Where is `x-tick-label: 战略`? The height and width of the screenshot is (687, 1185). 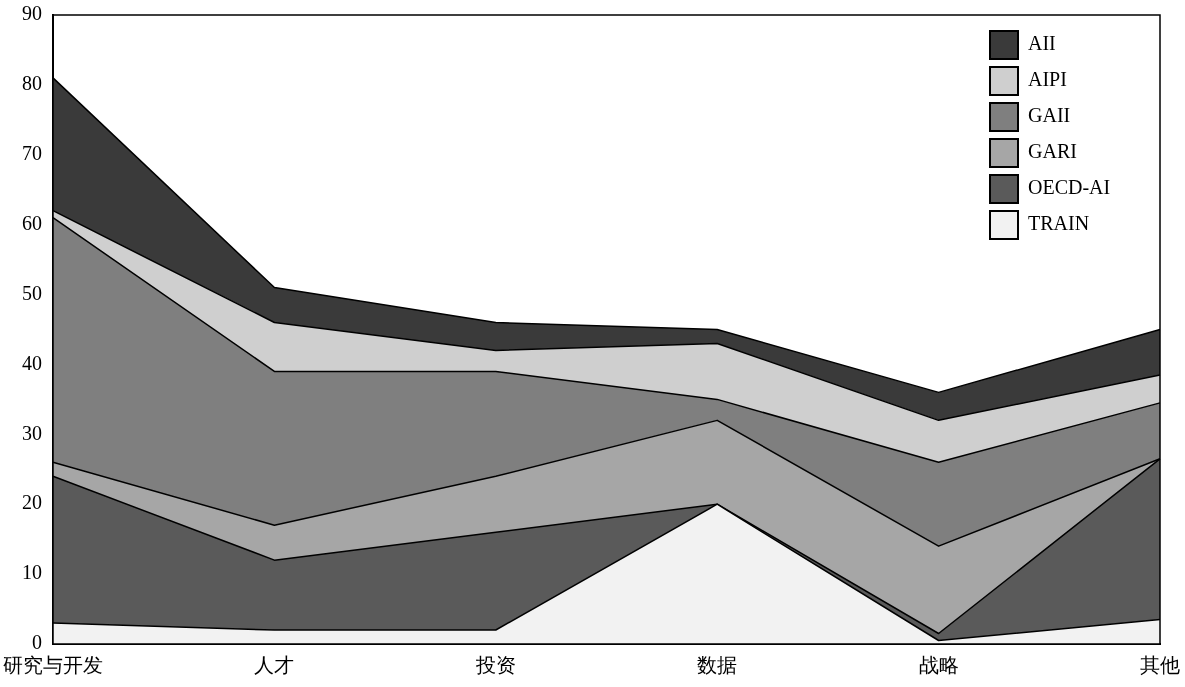
x-tick-label: 战略 is located at coordinates (938, 665).